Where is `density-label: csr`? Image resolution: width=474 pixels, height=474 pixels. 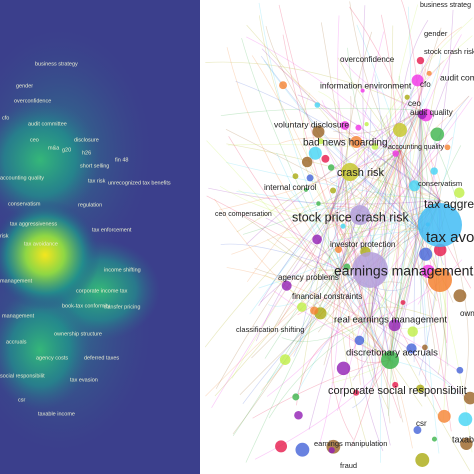
density-label: csr is located at coordinates (22, 400).